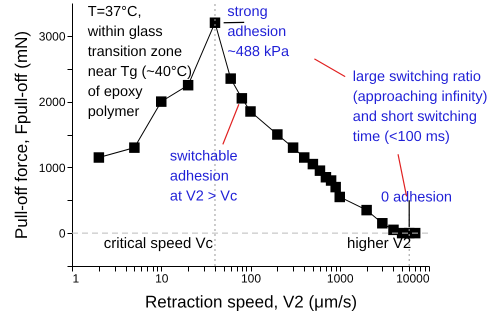 The height and width of the screenshot is (323, 500). Describe the element at coordinates (162, 279) in the screenshot. I see `x-tick-label: 10` at that location.